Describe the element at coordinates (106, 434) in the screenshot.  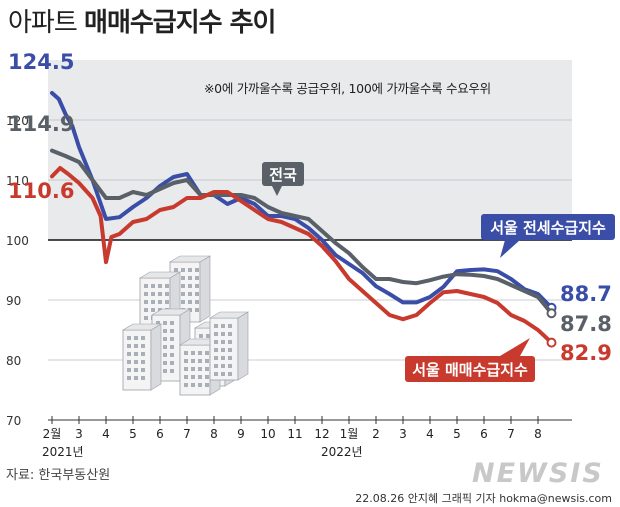
I see `x-tick-label: 4` at that location.